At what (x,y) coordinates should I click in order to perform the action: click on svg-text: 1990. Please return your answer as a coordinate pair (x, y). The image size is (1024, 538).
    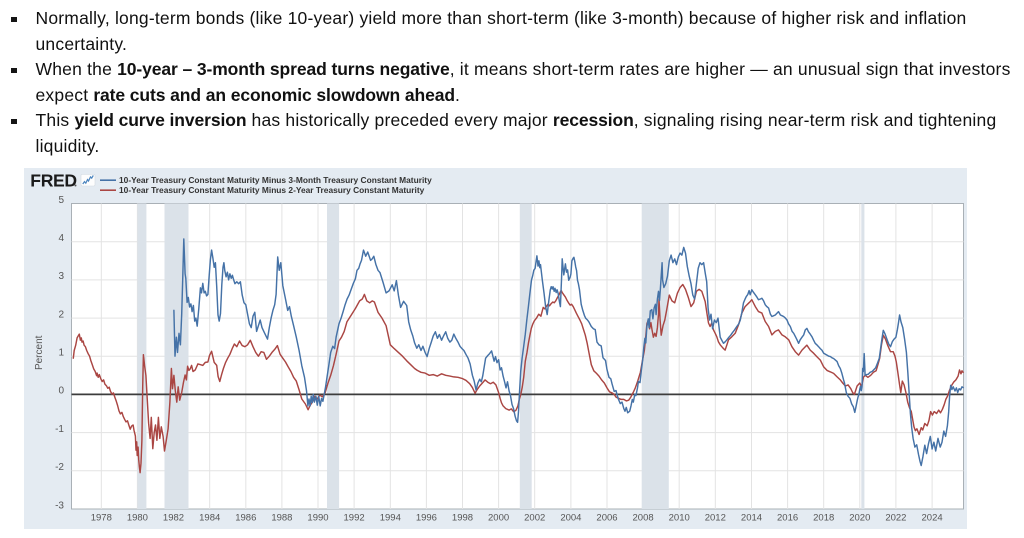
    Looking at the image, I should click on (317, 518).